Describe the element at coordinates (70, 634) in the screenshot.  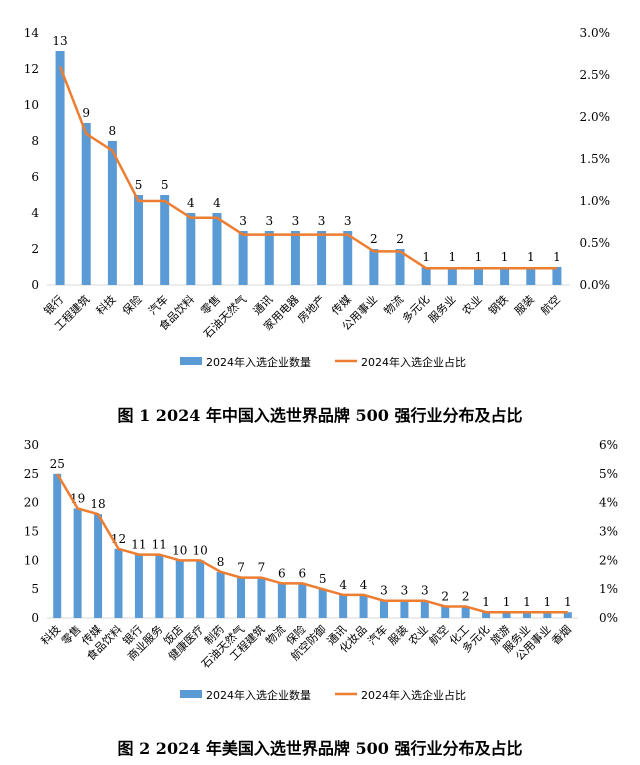
I see `x-tick-label: 零售` at that location.